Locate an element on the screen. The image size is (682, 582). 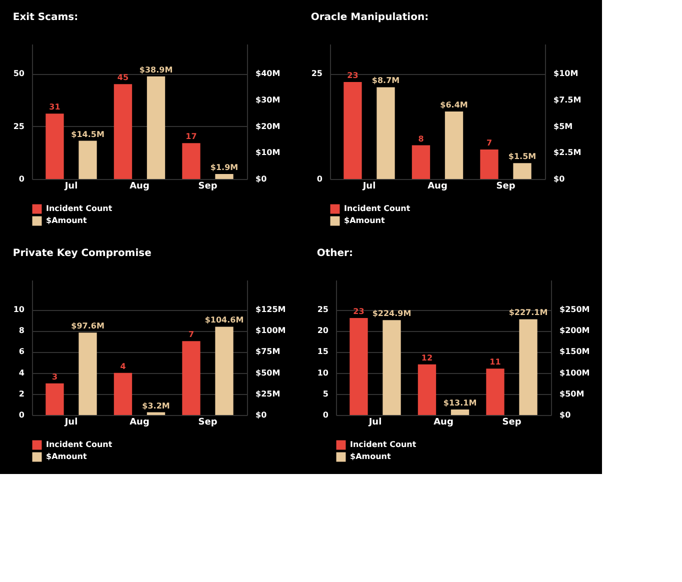
data-label: 17 is located at coordinates (191, 137).